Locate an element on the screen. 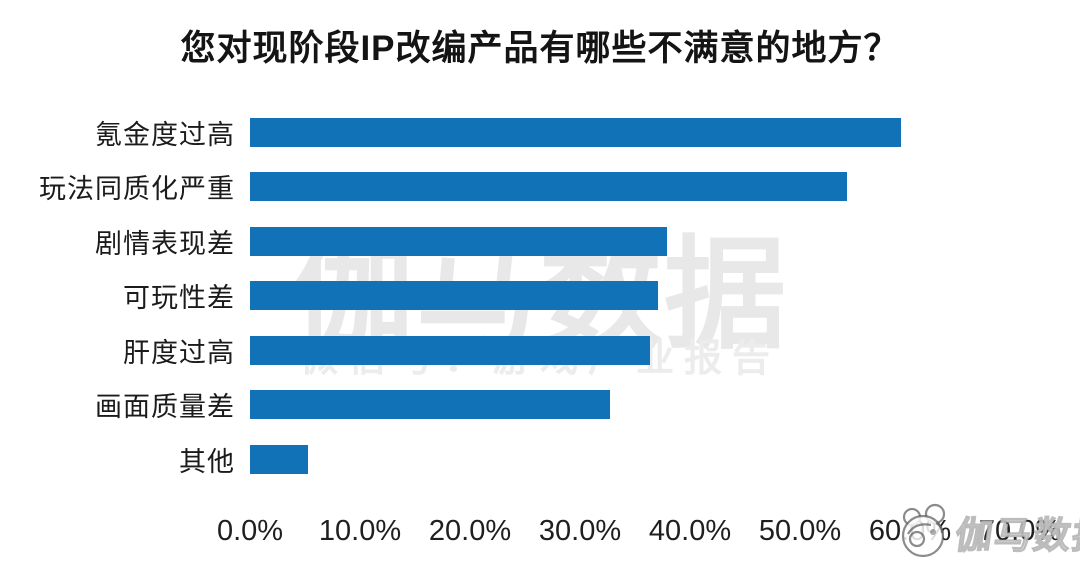 Image resolution: width=1080 pixels, height=568 pixels. x-axis-tick-label: 60.0% is located at coordinates (910, 531).